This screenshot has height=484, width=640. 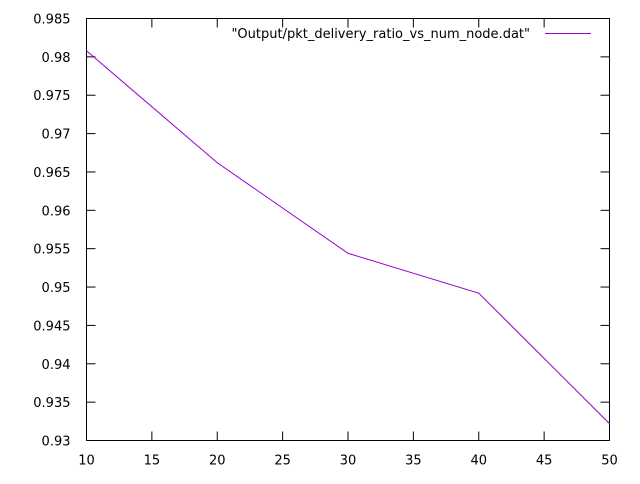 I want to click on y-tick-label: 0.935, so click(x=51, y=403).